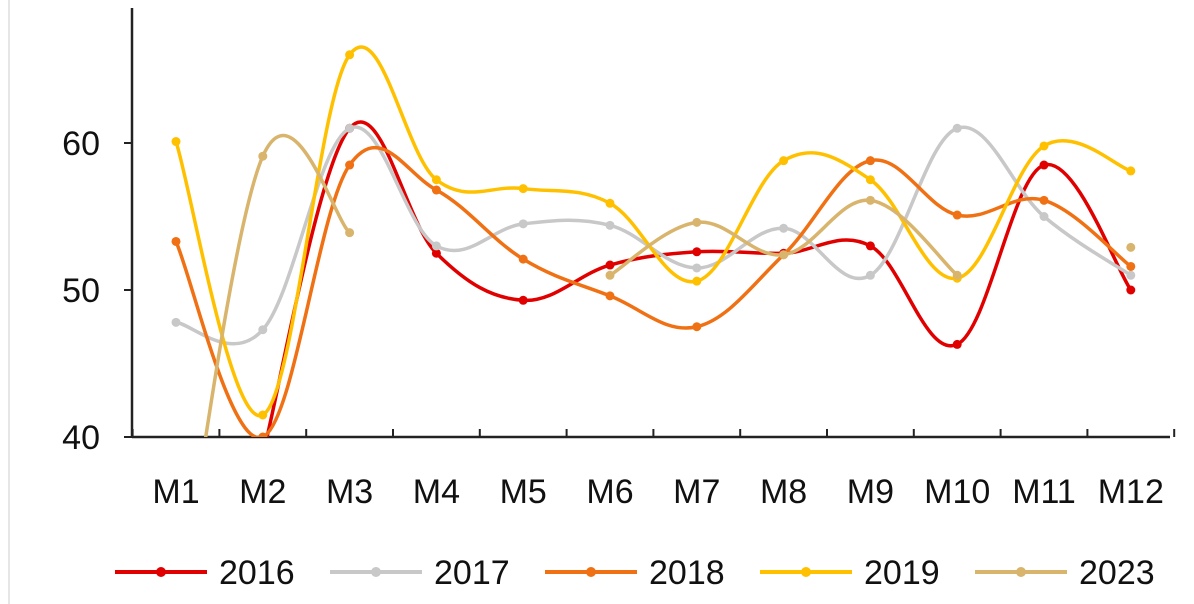 The image size is (1194, 604). What do you see at coordinates (277, 285) in the screenshot?
I see `series-line-2023` at bounding box center [277, 285].